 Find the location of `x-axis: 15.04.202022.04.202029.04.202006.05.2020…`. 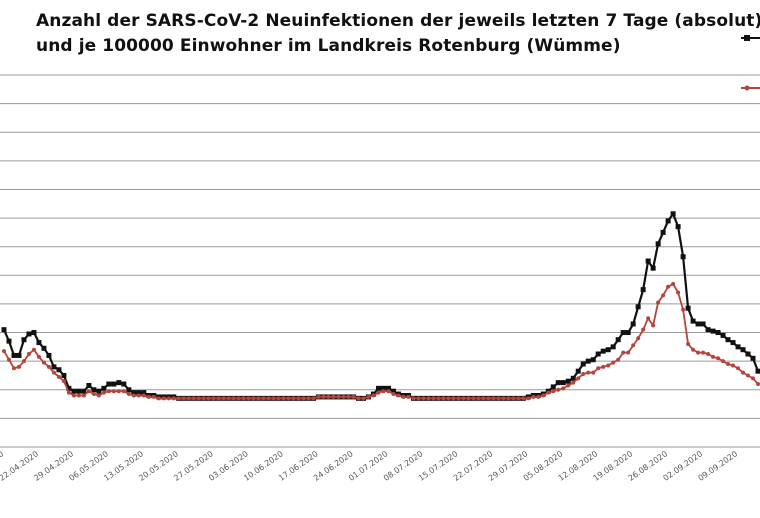

x-axis: 15.04.202022.04.202029.04.202006.05.2020… is located at coordinates (369, 466).